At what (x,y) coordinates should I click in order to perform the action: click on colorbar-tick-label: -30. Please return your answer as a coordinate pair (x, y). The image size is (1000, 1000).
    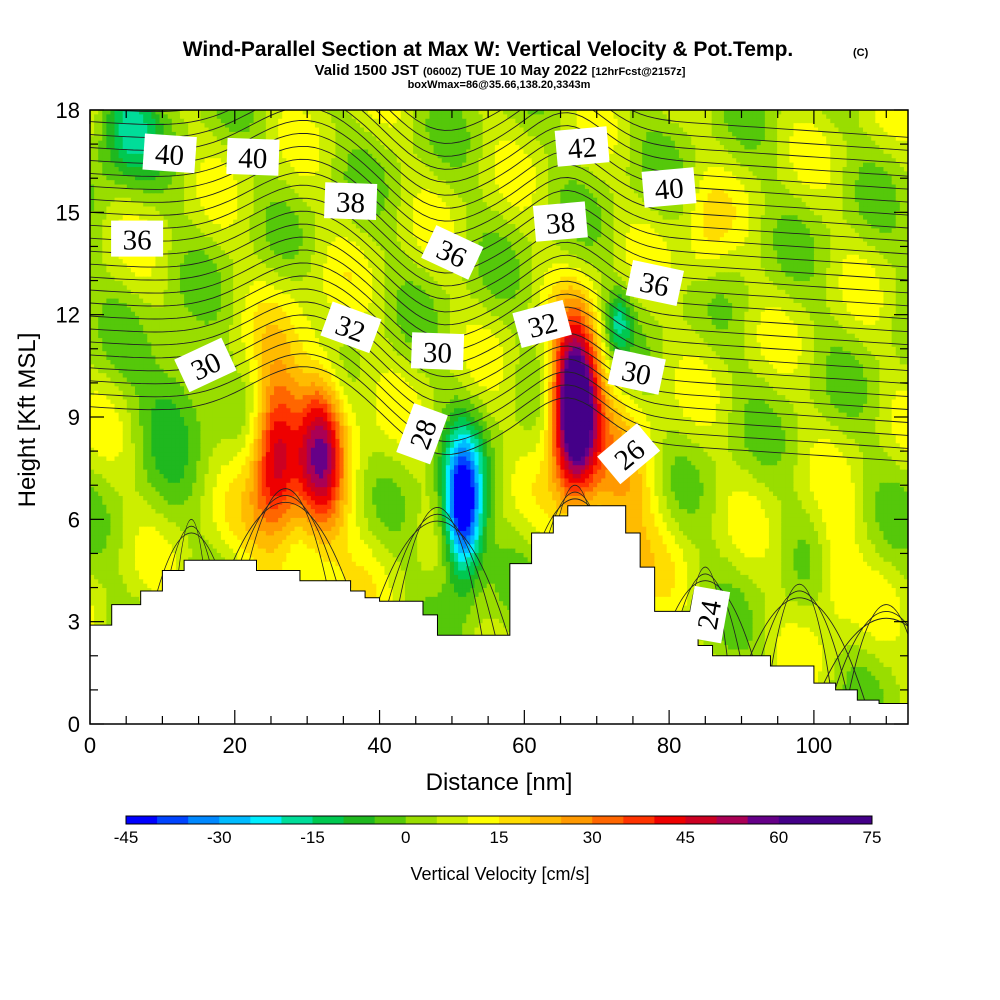
    Looking at the image, I should click on (219, 837).